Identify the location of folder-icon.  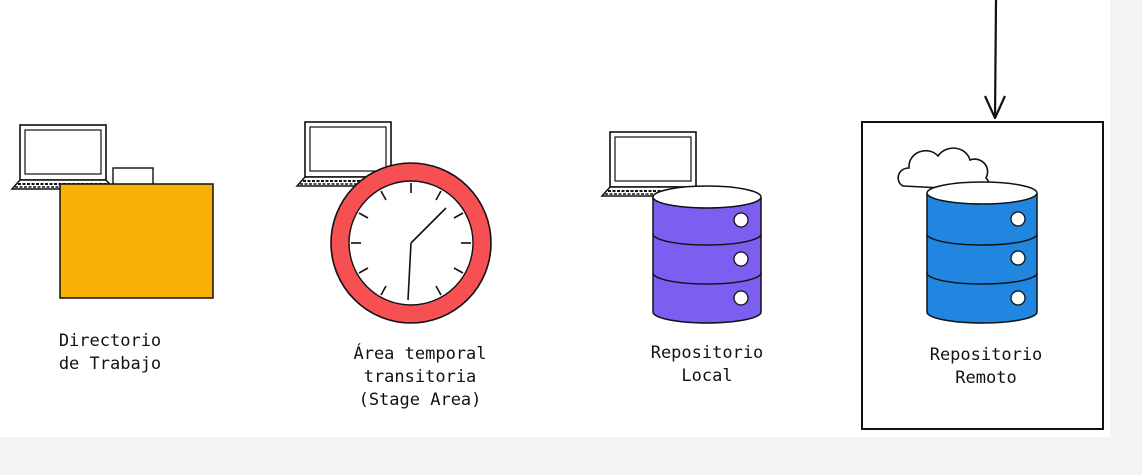
(112, 211).